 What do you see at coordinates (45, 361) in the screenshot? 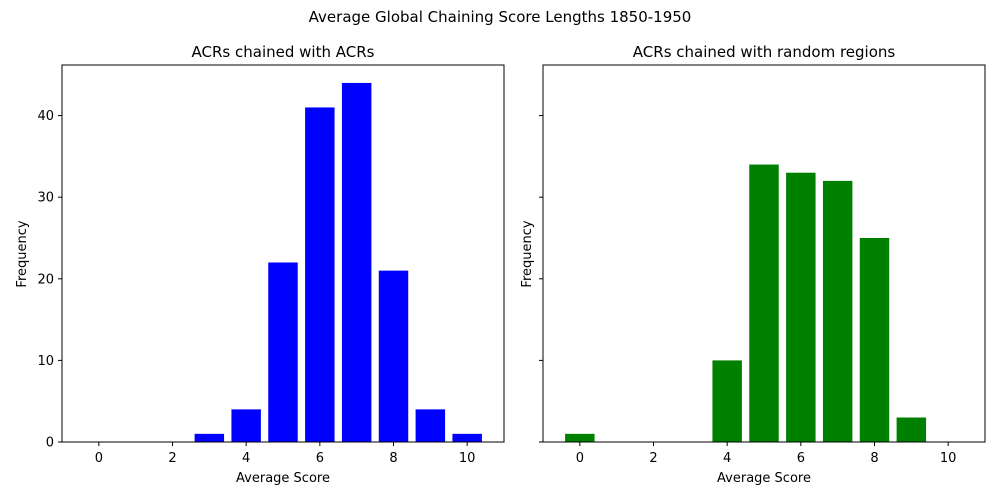
I see `y-tick-label: 10` at bounding box center [45, 361].